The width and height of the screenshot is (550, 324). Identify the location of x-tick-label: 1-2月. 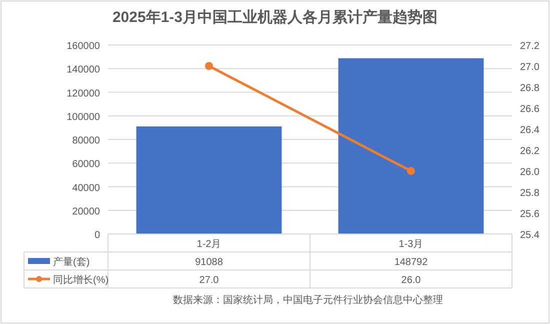
(209, 244).